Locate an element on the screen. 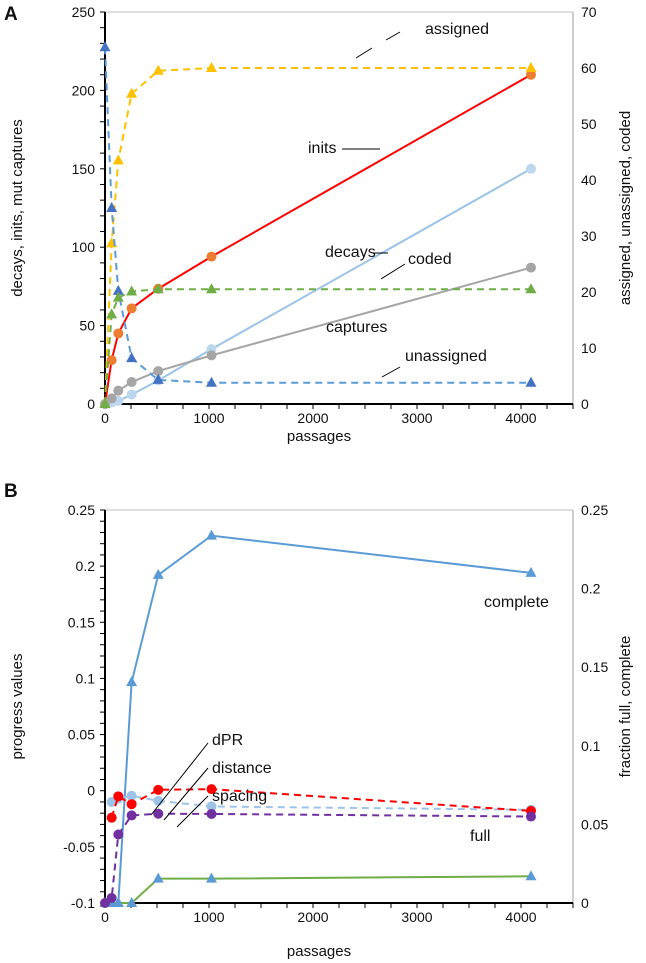 This screenshot has width=646, height=963. series-line is located at coordinates (317, 346).